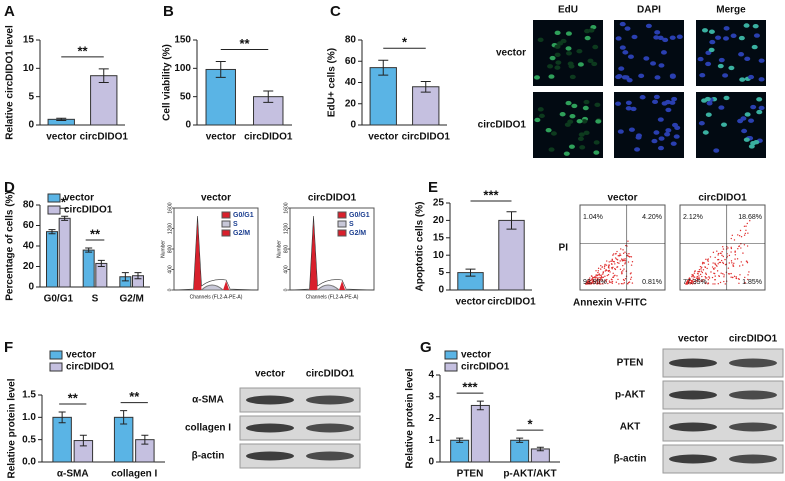 This screenshot has width=785, height=481. What do you see at coordinates (330, 374) in the screenshot?
I see `column-label: circDIDO1` at bounding box center [330, 374].